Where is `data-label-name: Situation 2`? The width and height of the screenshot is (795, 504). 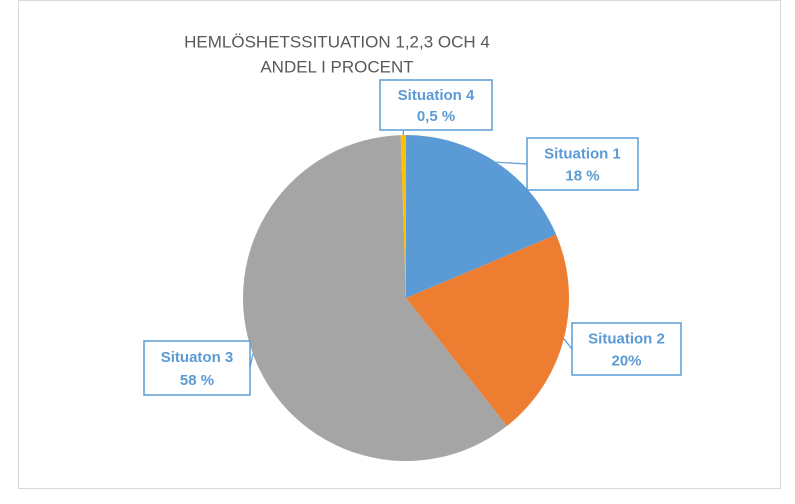
data-label-name: Situation 2 is located at coordinates (626, 339).